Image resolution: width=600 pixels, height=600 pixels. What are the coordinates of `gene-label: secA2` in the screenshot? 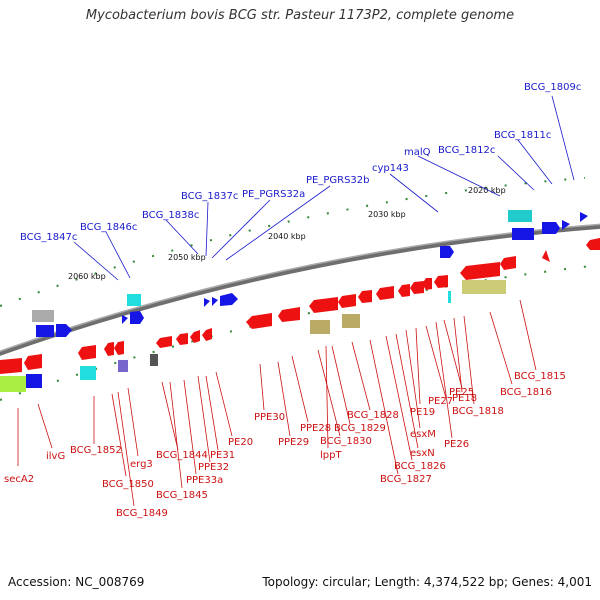 It's located at (19, 479).